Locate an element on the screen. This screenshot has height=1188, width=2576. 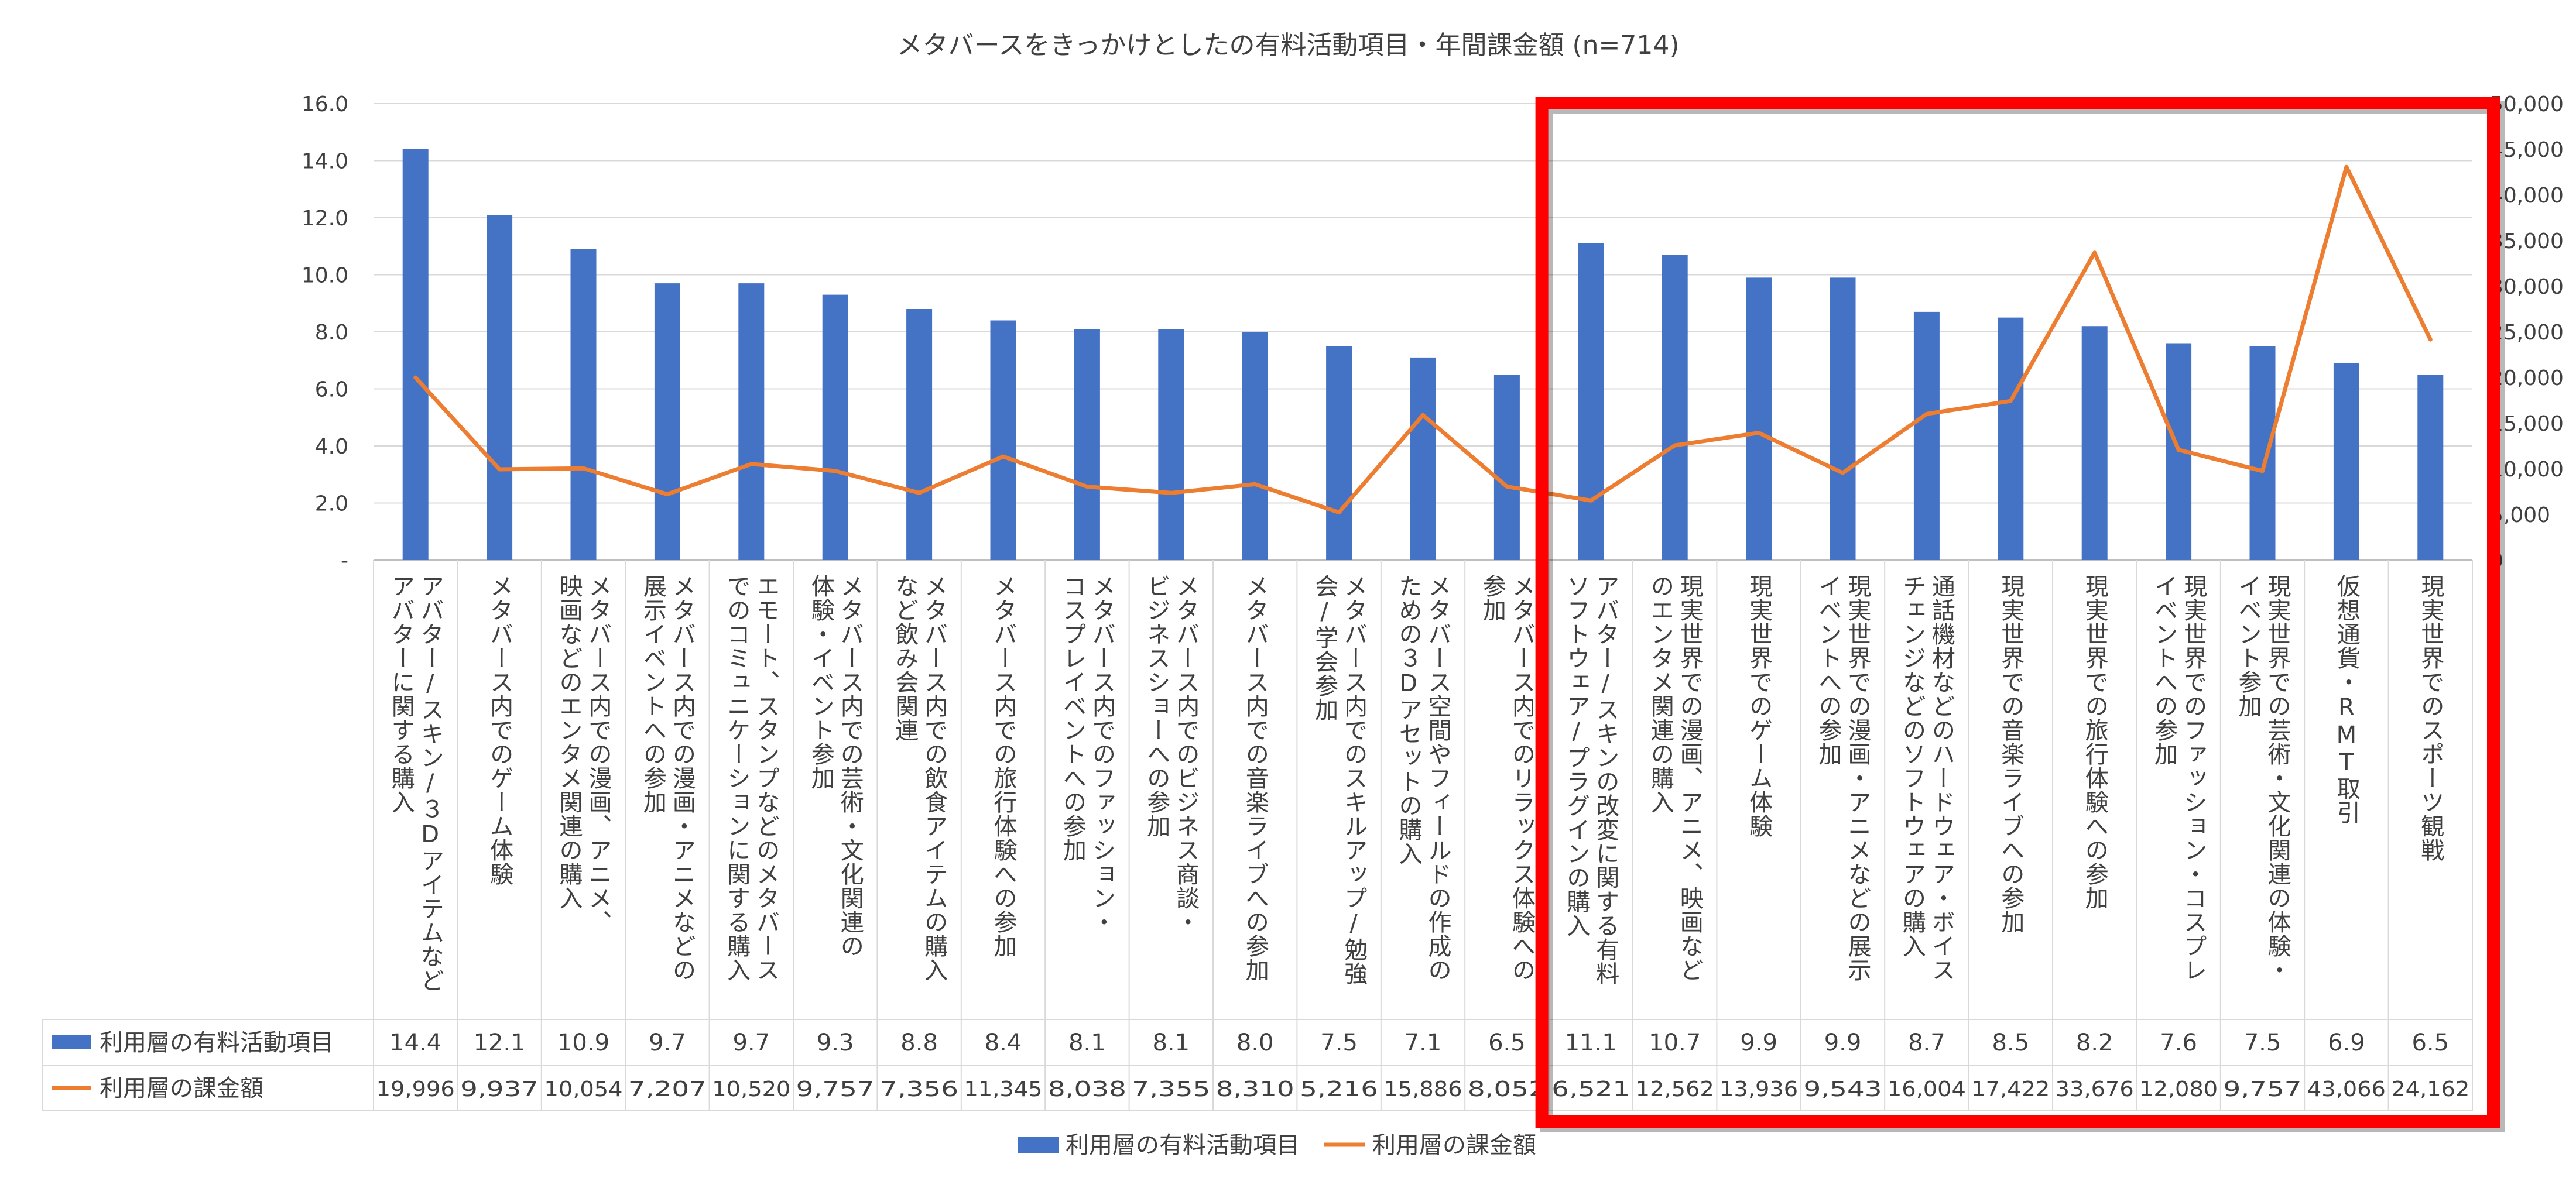
bar-value-cell: 8.0 is located at coordinates (1255, 1042).